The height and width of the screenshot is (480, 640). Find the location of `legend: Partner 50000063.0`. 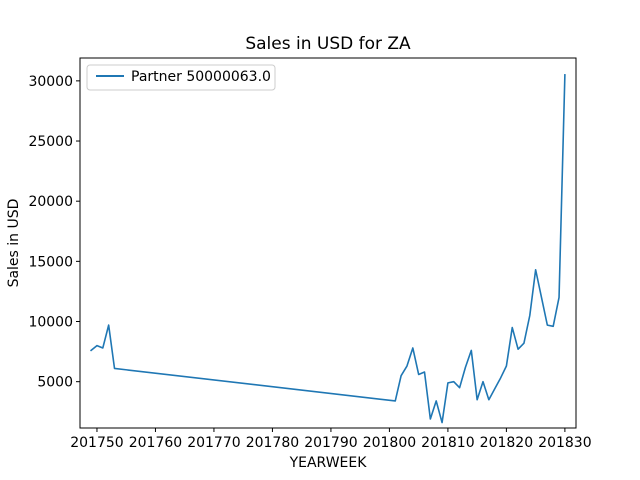

legend: Partner 50000063.0 is located at coordinates (181, 77).